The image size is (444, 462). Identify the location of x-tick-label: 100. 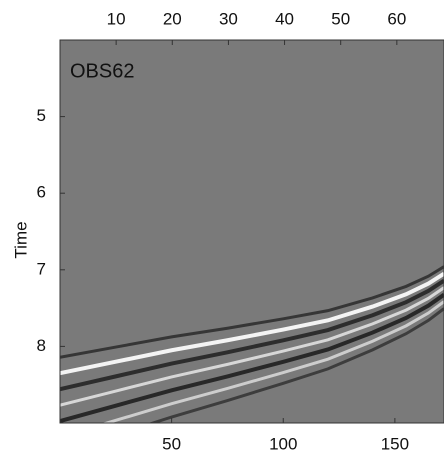
(283, 443).